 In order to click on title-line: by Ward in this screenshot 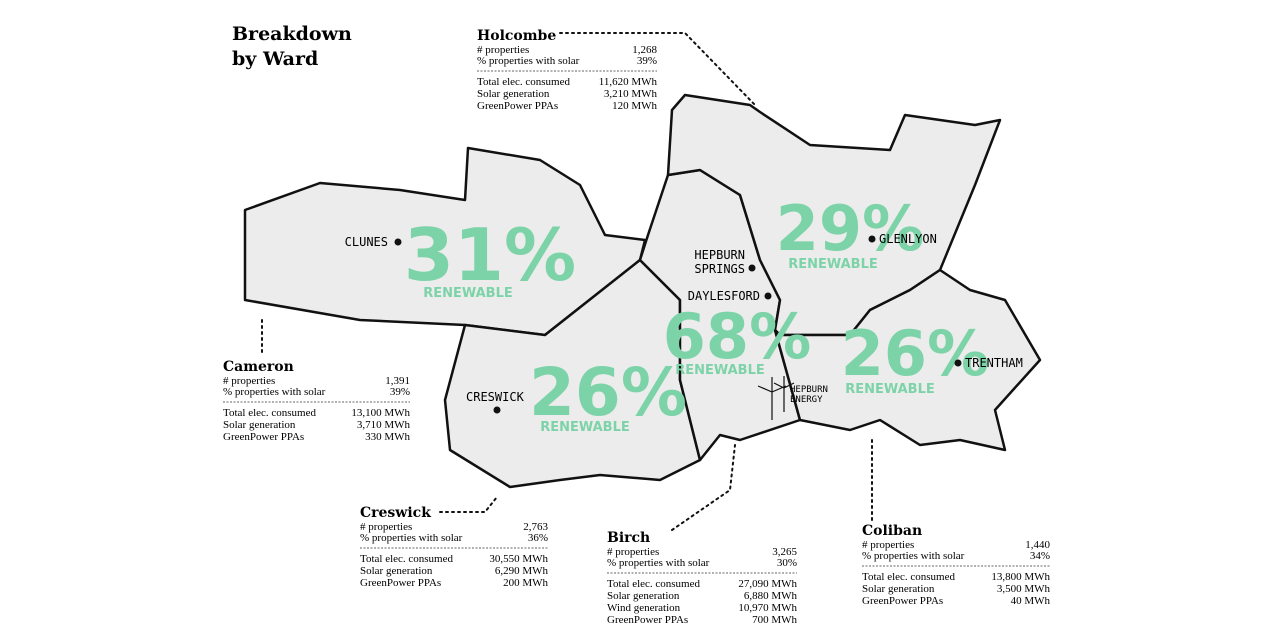, I will do `click(275, 59)`.